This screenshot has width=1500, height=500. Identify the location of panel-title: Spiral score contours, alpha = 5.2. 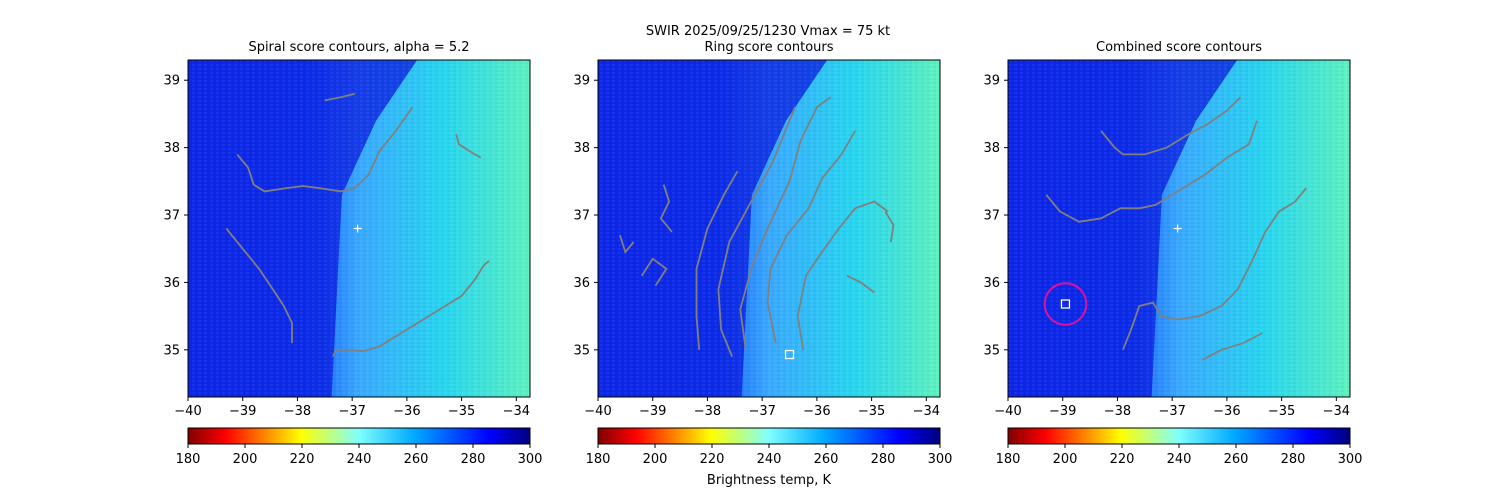
(358, 47).